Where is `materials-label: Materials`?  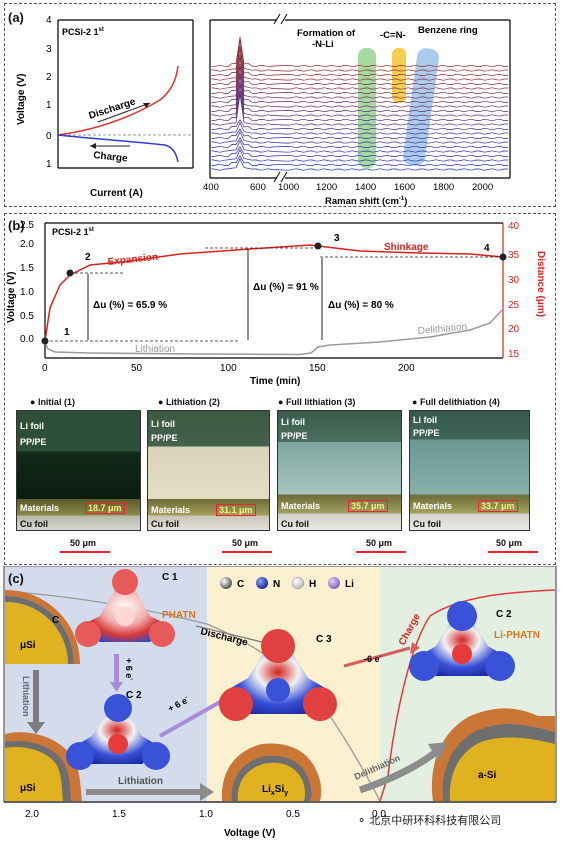 materials-label: Materials is located at coordinates (301, 506).